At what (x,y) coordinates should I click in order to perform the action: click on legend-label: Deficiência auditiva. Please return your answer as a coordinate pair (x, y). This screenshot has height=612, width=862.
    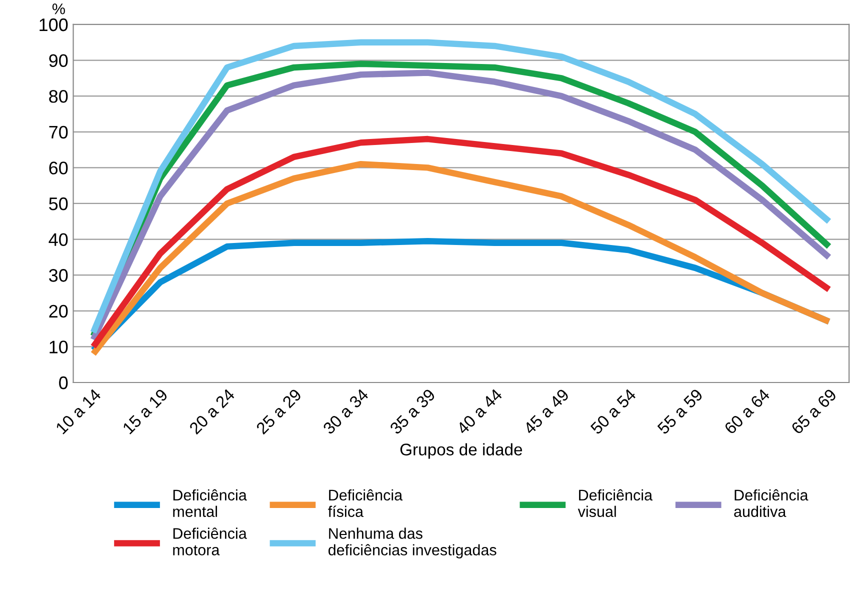
    Looking at the image, I should click on (771, 503).